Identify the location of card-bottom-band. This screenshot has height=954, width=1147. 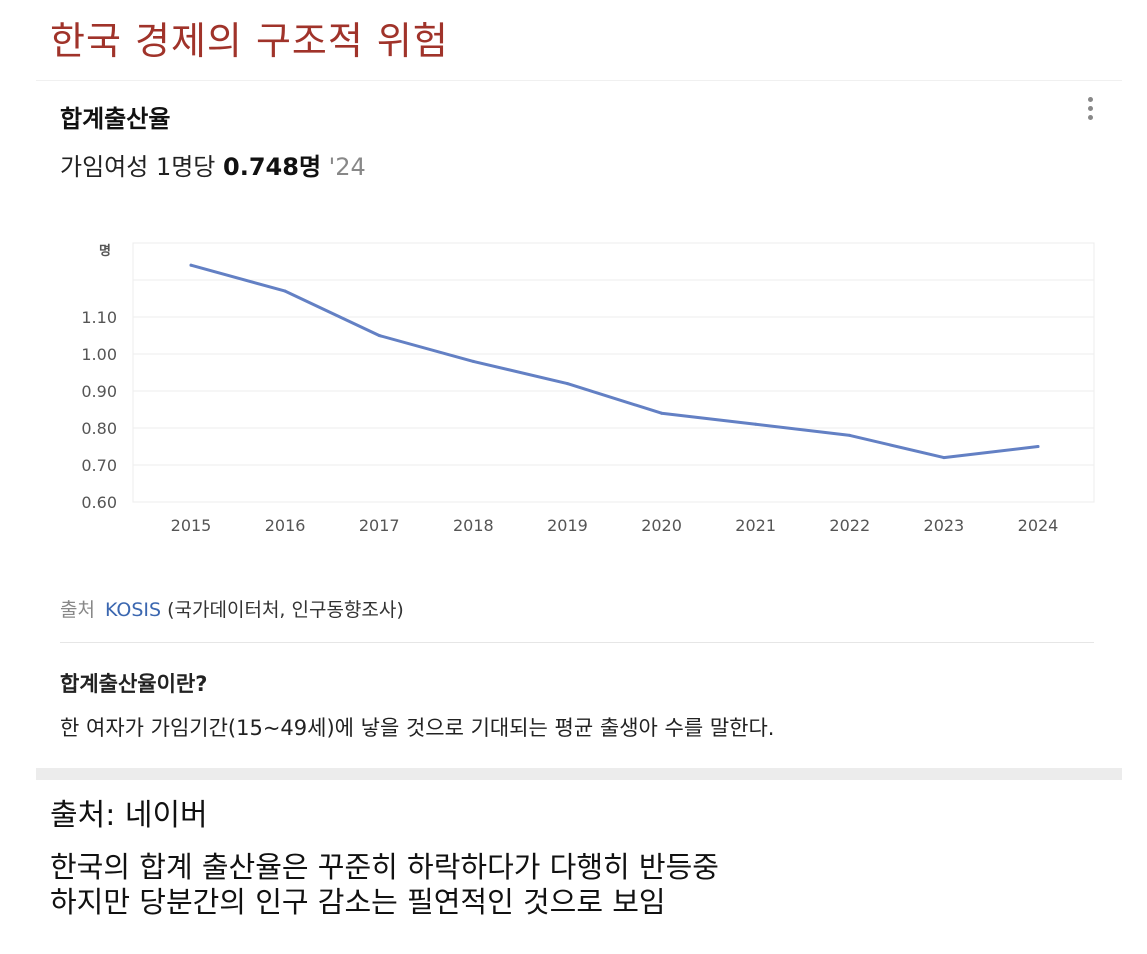
(579, 774).